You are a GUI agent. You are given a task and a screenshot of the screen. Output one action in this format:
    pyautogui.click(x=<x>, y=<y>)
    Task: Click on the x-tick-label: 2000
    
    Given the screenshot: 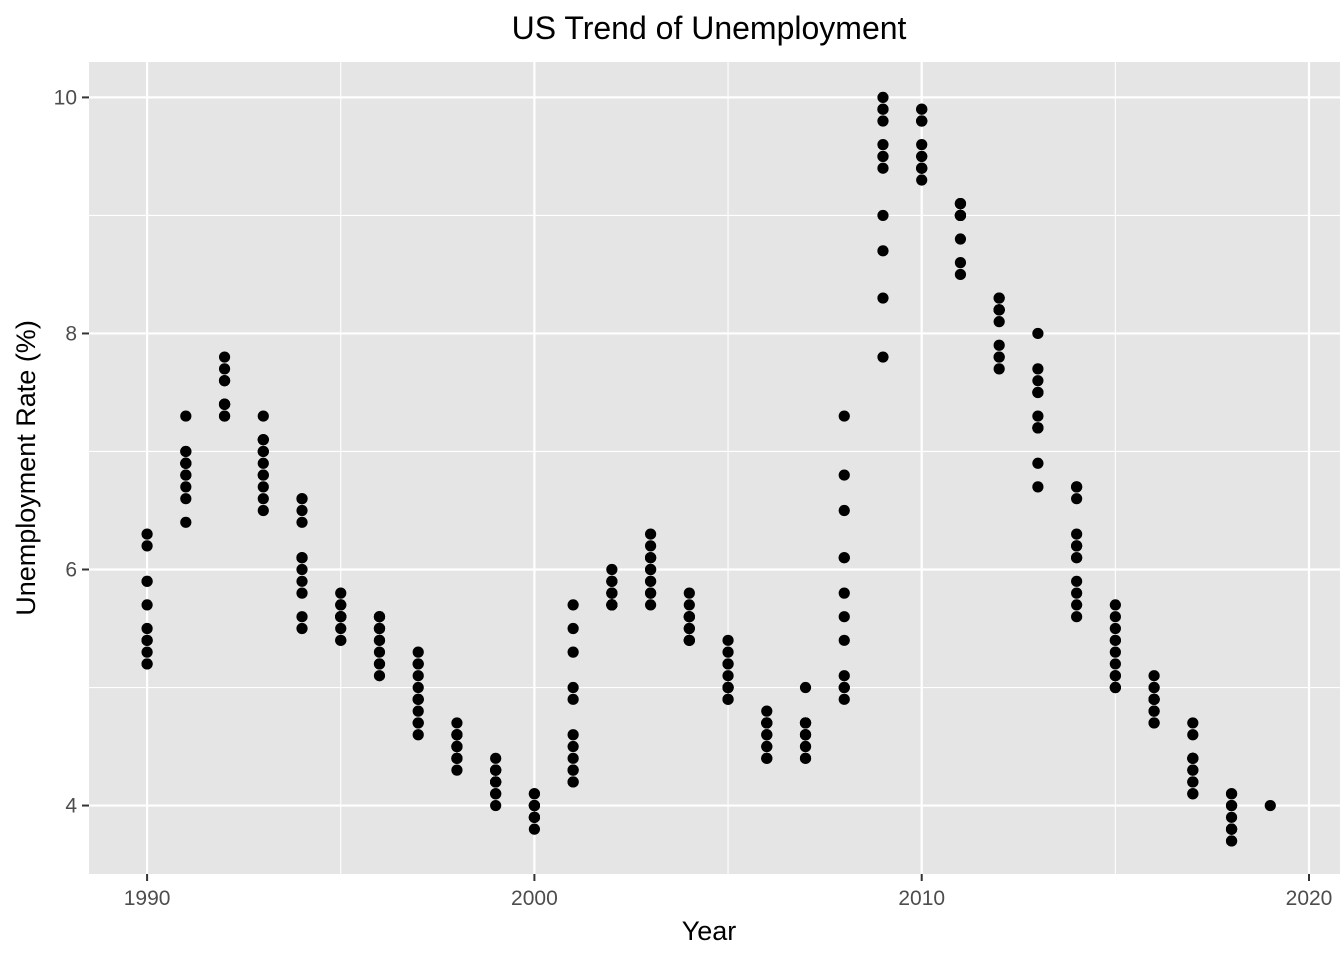 What is the action you would take?
    pyautogui.click(x=534, y=898)
    